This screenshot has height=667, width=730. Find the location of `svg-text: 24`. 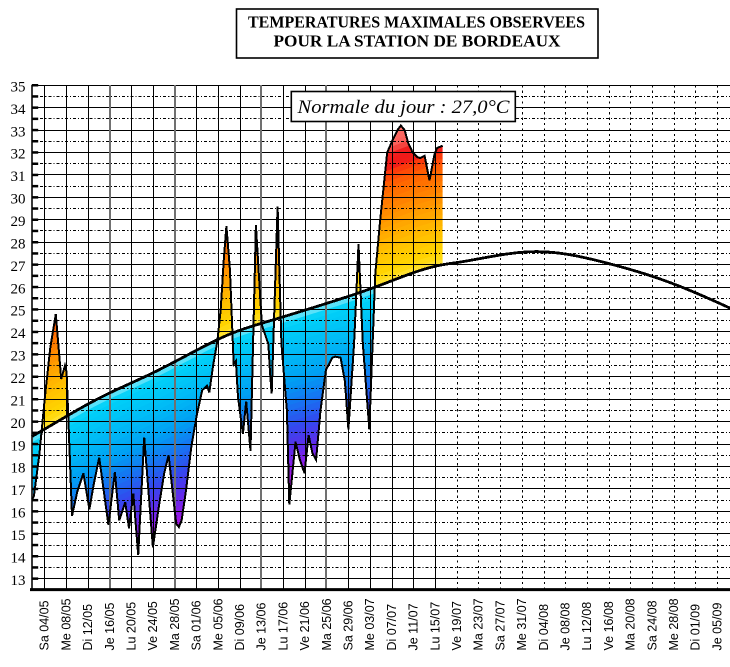

svg-text: 24 is located at coordinates (19, 334).